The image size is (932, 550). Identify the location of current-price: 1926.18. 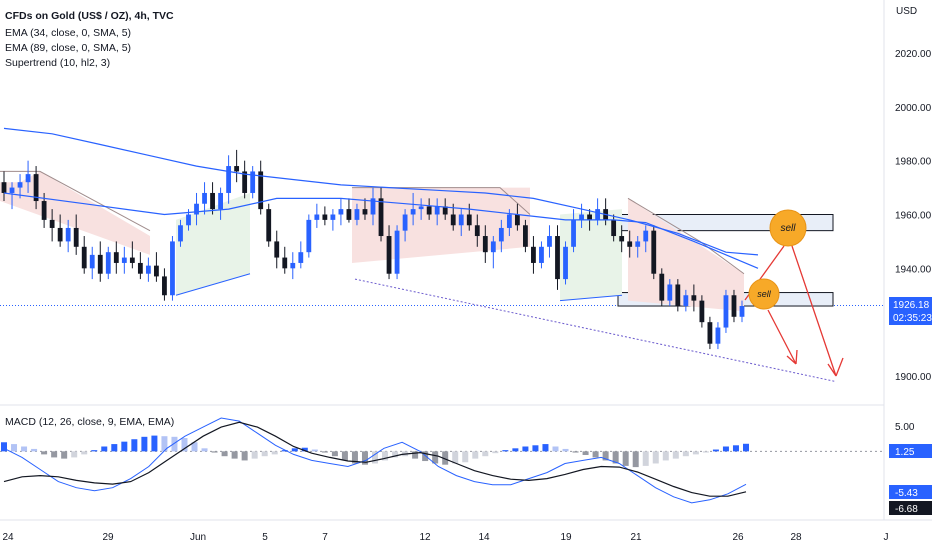
(911, 305).